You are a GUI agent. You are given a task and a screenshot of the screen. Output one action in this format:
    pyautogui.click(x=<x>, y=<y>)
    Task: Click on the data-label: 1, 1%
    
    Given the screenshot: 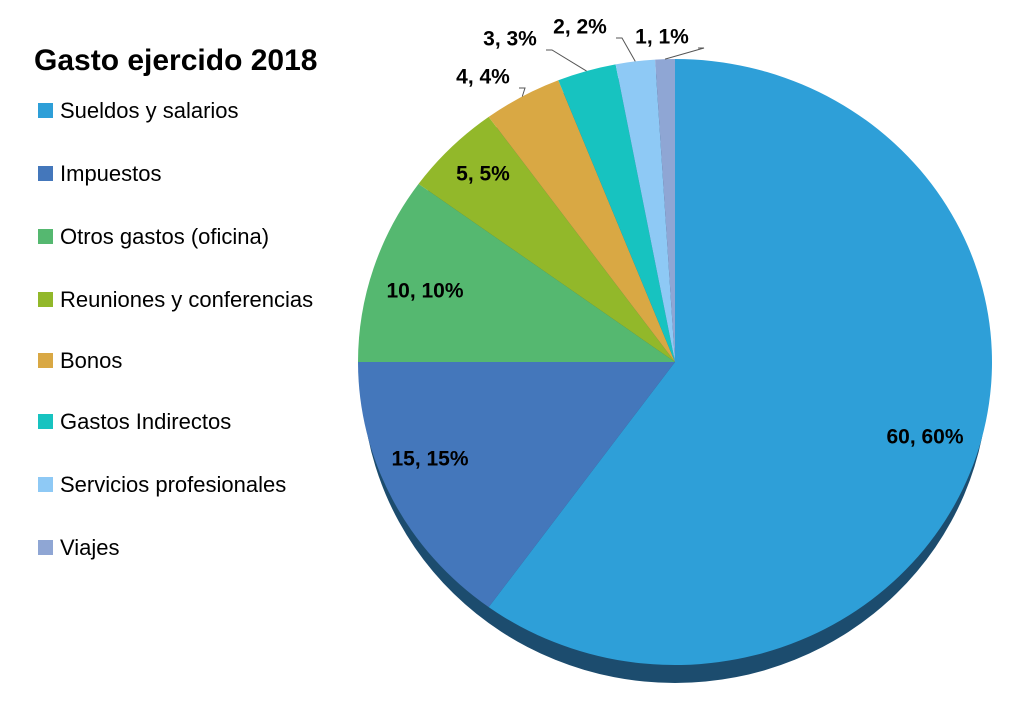 What is the action you would take?
    pyautogui.click(x=662, y=37)
    